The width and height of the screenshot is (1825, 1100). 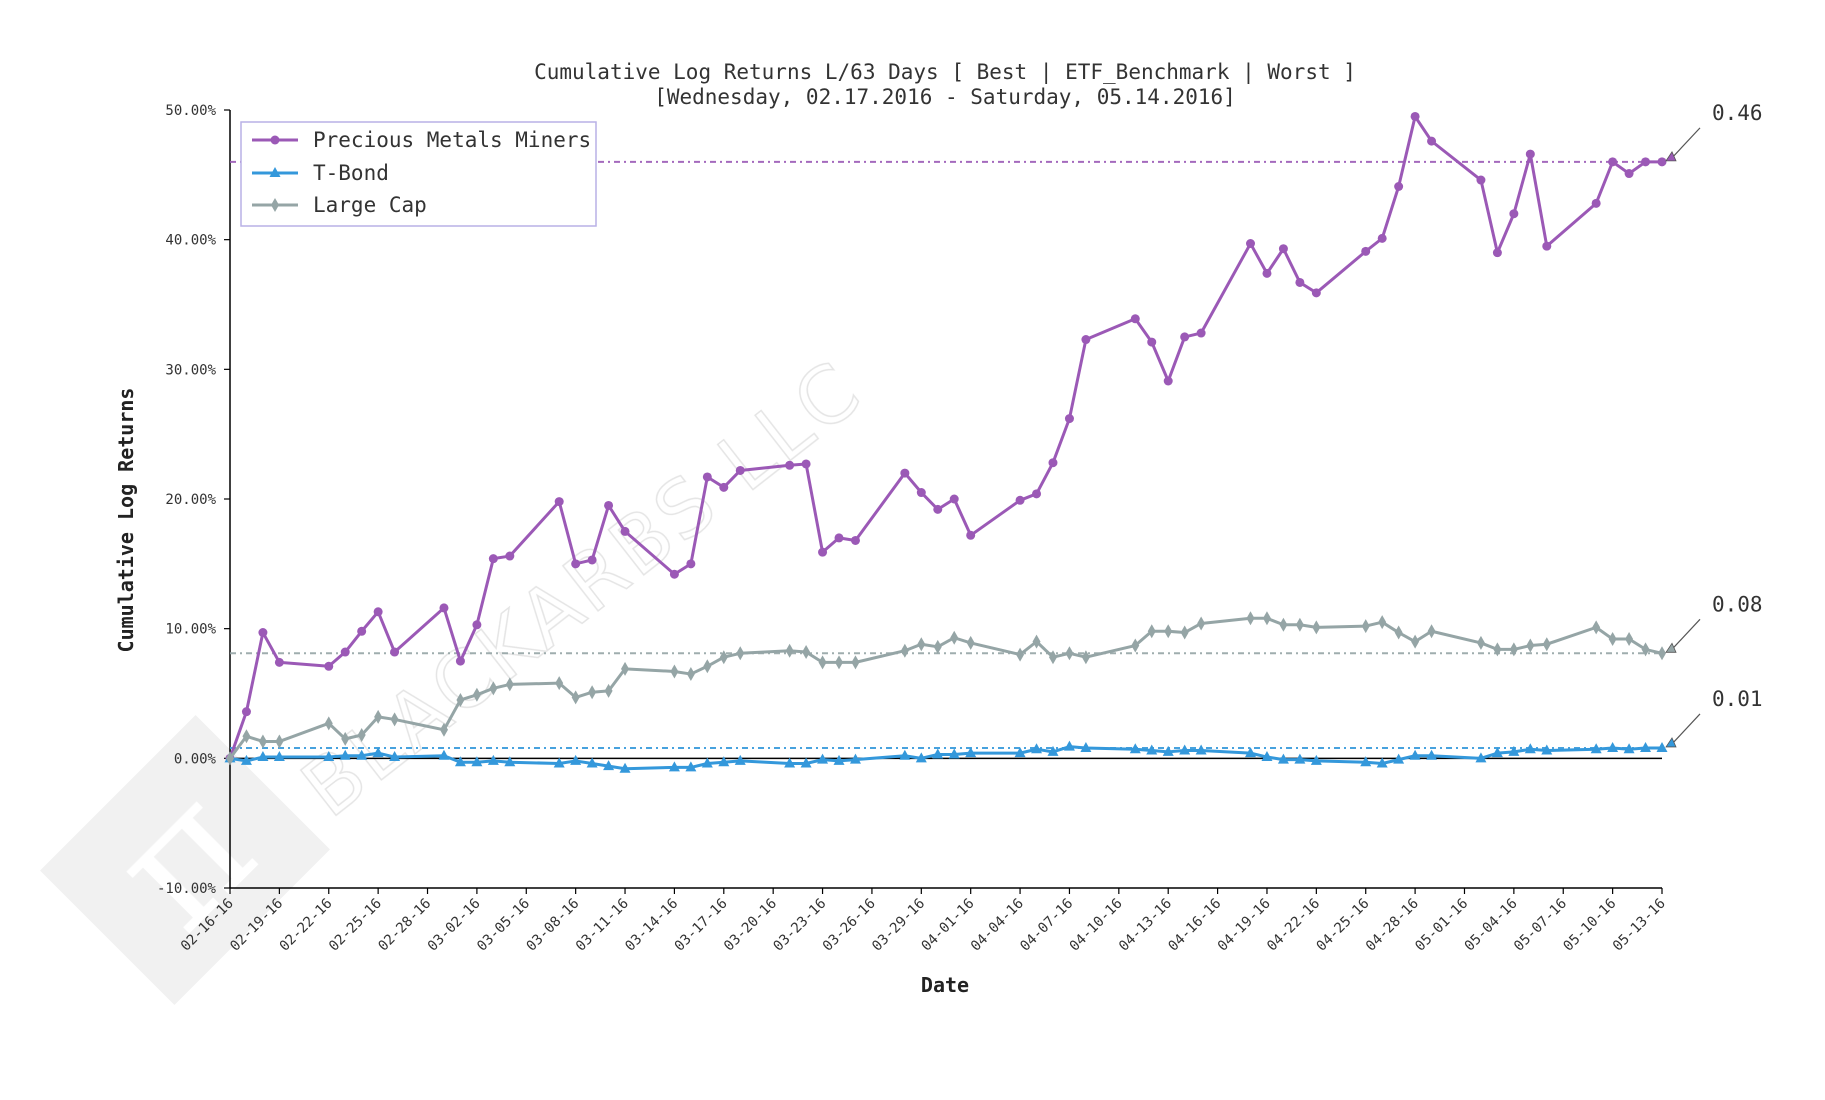 I want to click on legend-box, so click(x=418, y=174).